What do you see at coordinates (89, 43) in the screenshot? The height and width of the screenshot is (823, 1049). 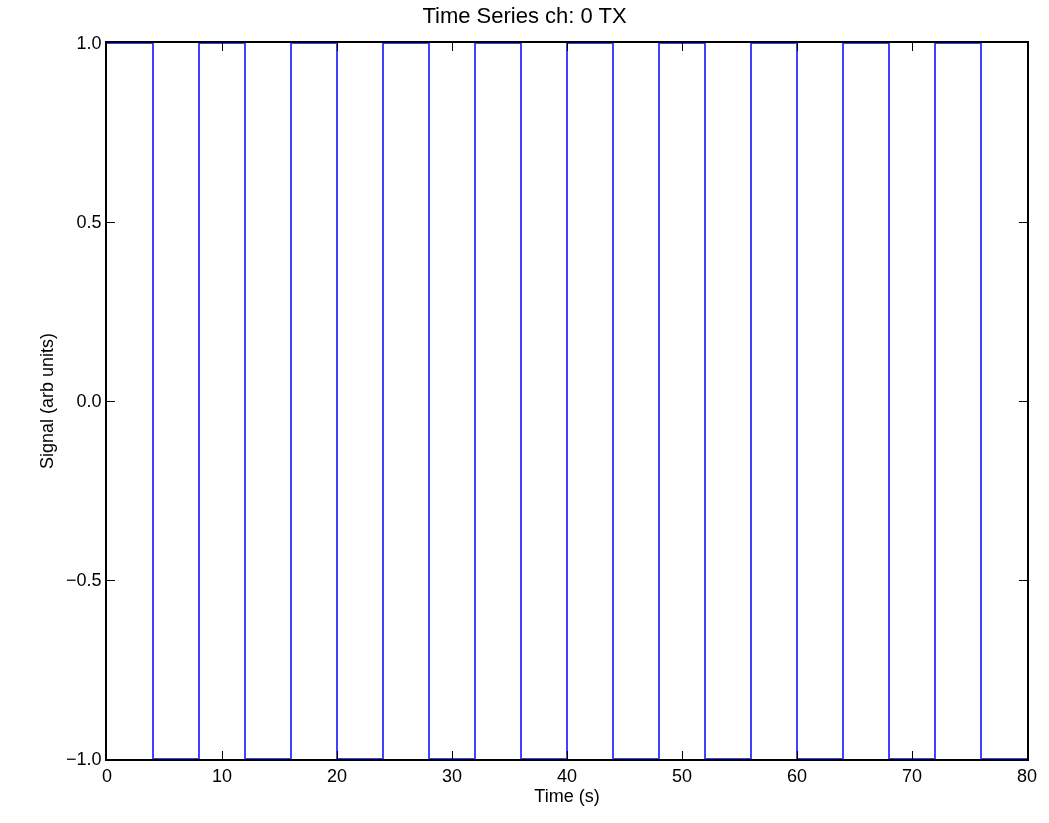 I see `y-tick-label: 1.0` at bounding box center [89, 43].